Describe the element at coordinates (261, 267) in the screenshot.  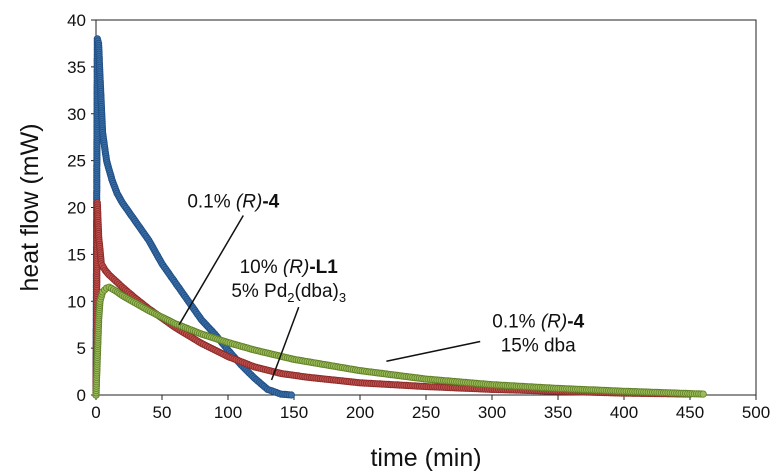
I see `annotation-2-plain: 10%` at that location.